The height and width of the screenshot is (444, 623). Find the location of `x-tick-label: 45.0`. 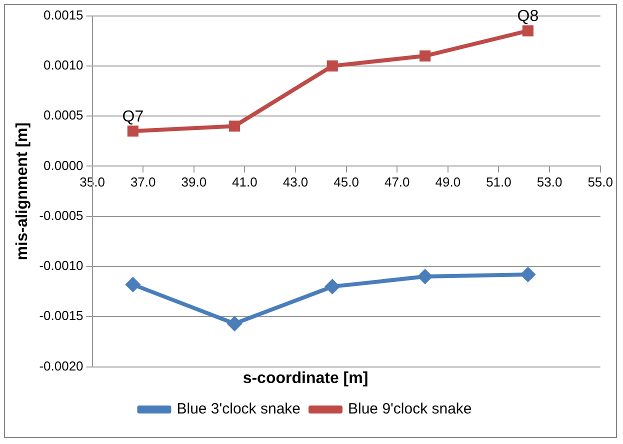

x-tick-label: 45.0 is located at coordinates (346, 182).